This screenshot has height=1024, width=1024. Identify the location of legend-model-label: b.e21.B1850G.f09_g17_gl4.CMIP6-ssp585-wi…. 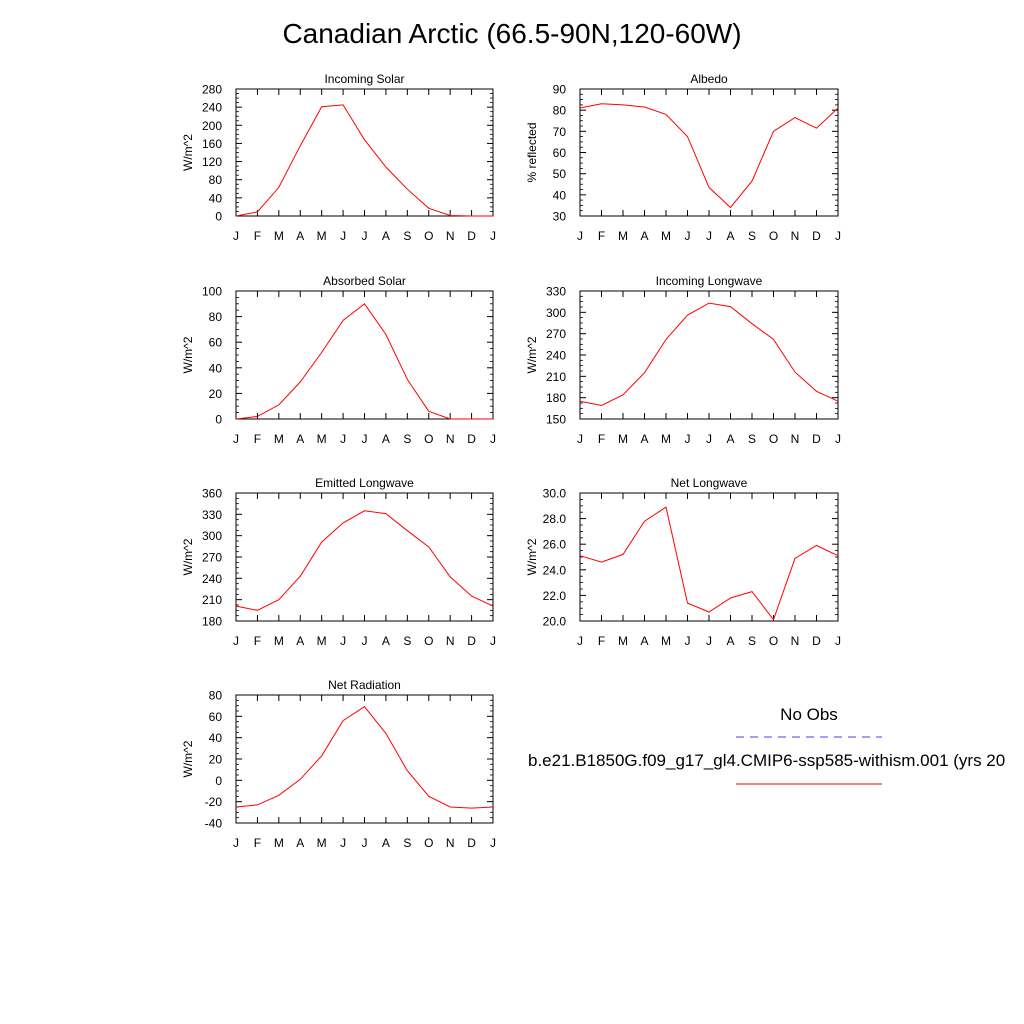
(767, 760).